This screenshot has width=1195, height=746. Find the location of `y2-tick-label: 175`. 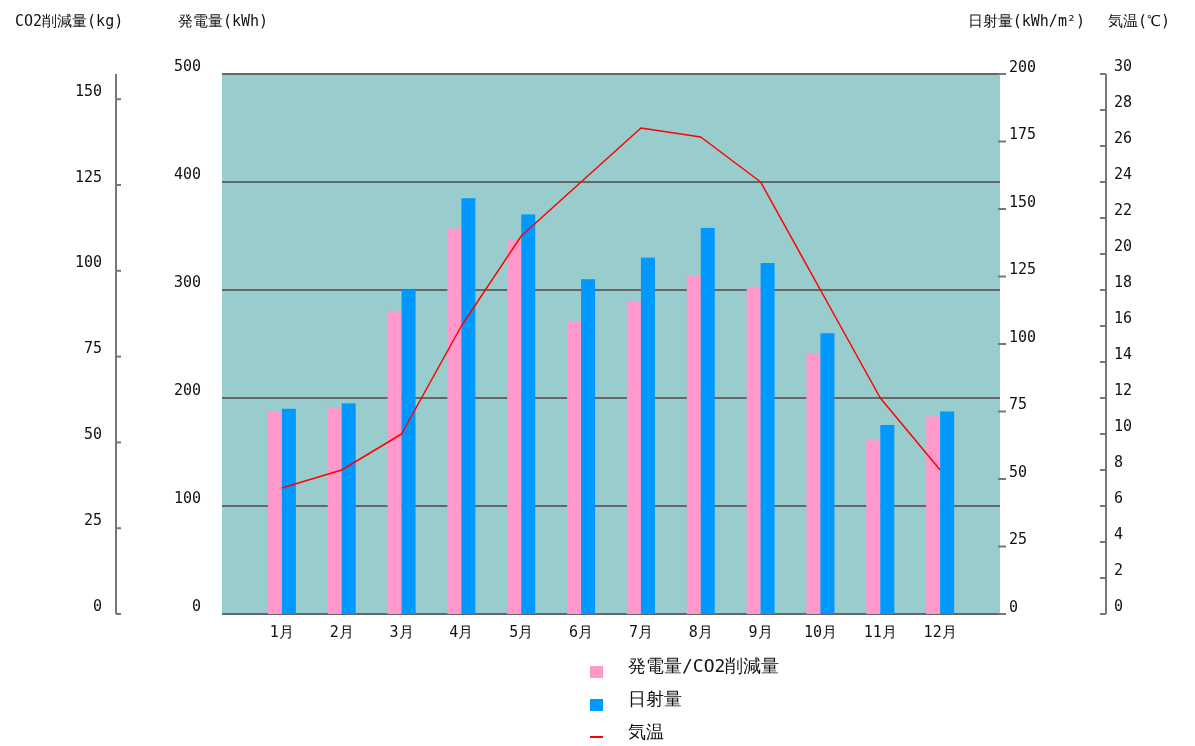

y2-tick-label: 175 is located at coordinates (1023, 134).